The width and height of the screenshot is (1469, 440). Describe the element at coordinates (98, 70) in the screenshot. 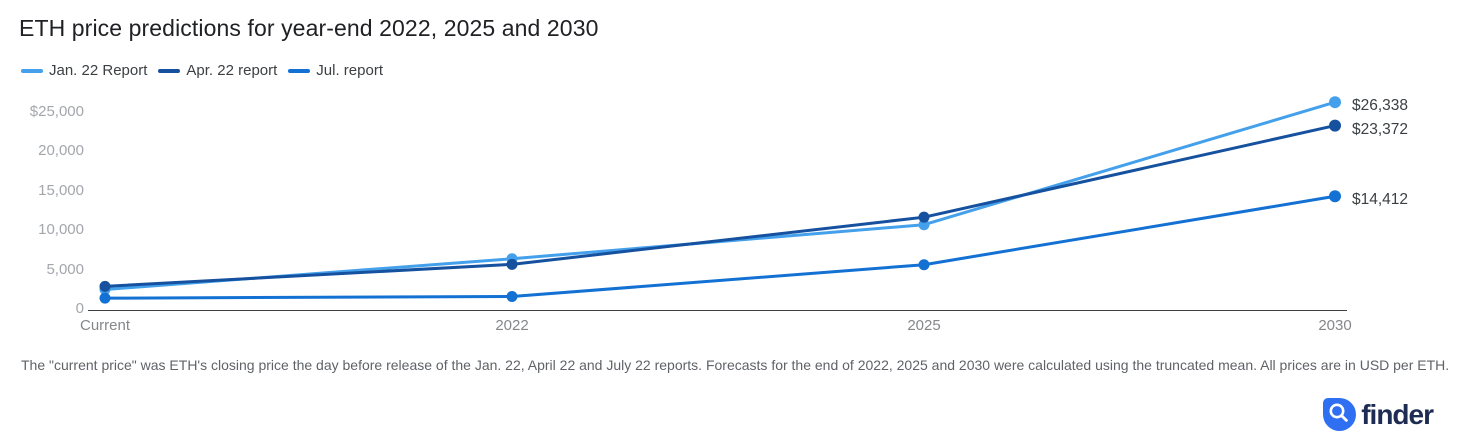

I see `legend-label: Jan. 22 Report` at that location.